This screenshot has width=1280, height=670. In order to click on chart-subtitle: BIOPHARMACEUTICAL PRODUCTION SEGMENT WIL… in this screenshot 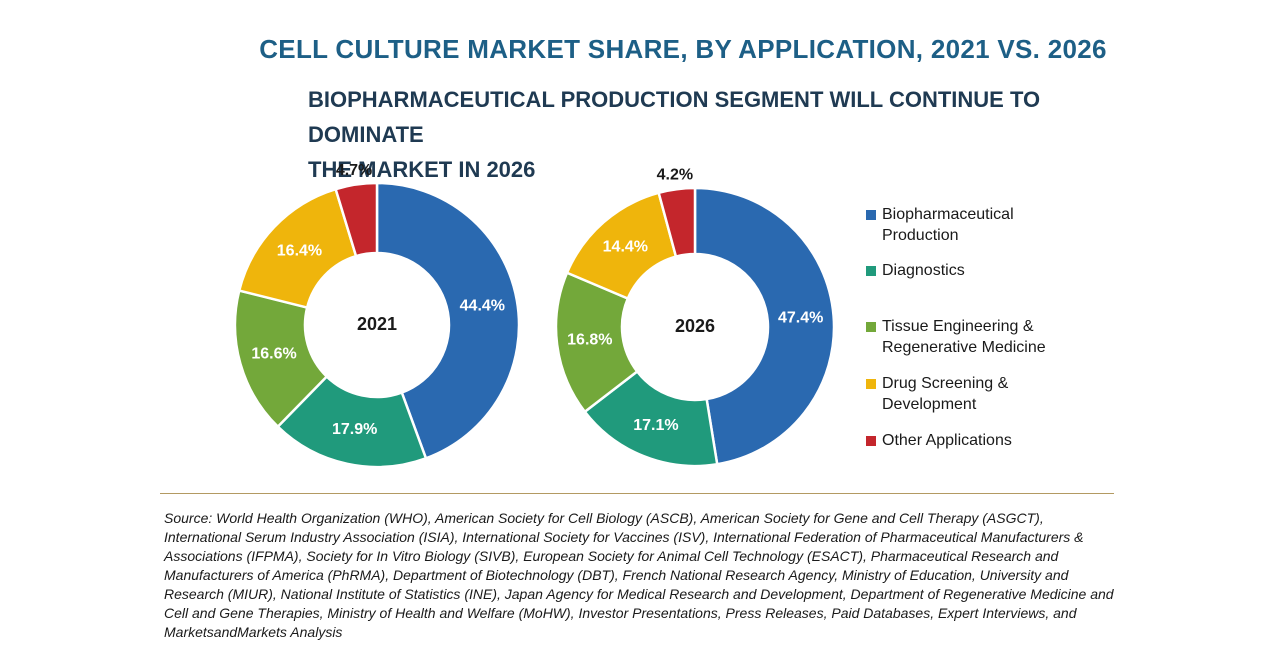, I will do `click(718, 134)`.